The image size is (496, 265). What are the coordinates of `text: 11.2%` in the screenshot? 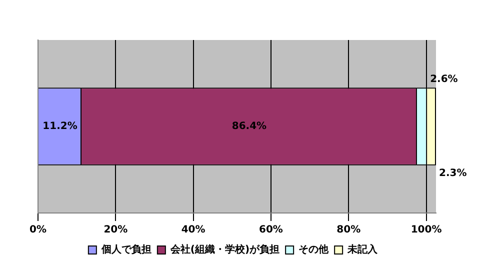 It's located at (60, 126).